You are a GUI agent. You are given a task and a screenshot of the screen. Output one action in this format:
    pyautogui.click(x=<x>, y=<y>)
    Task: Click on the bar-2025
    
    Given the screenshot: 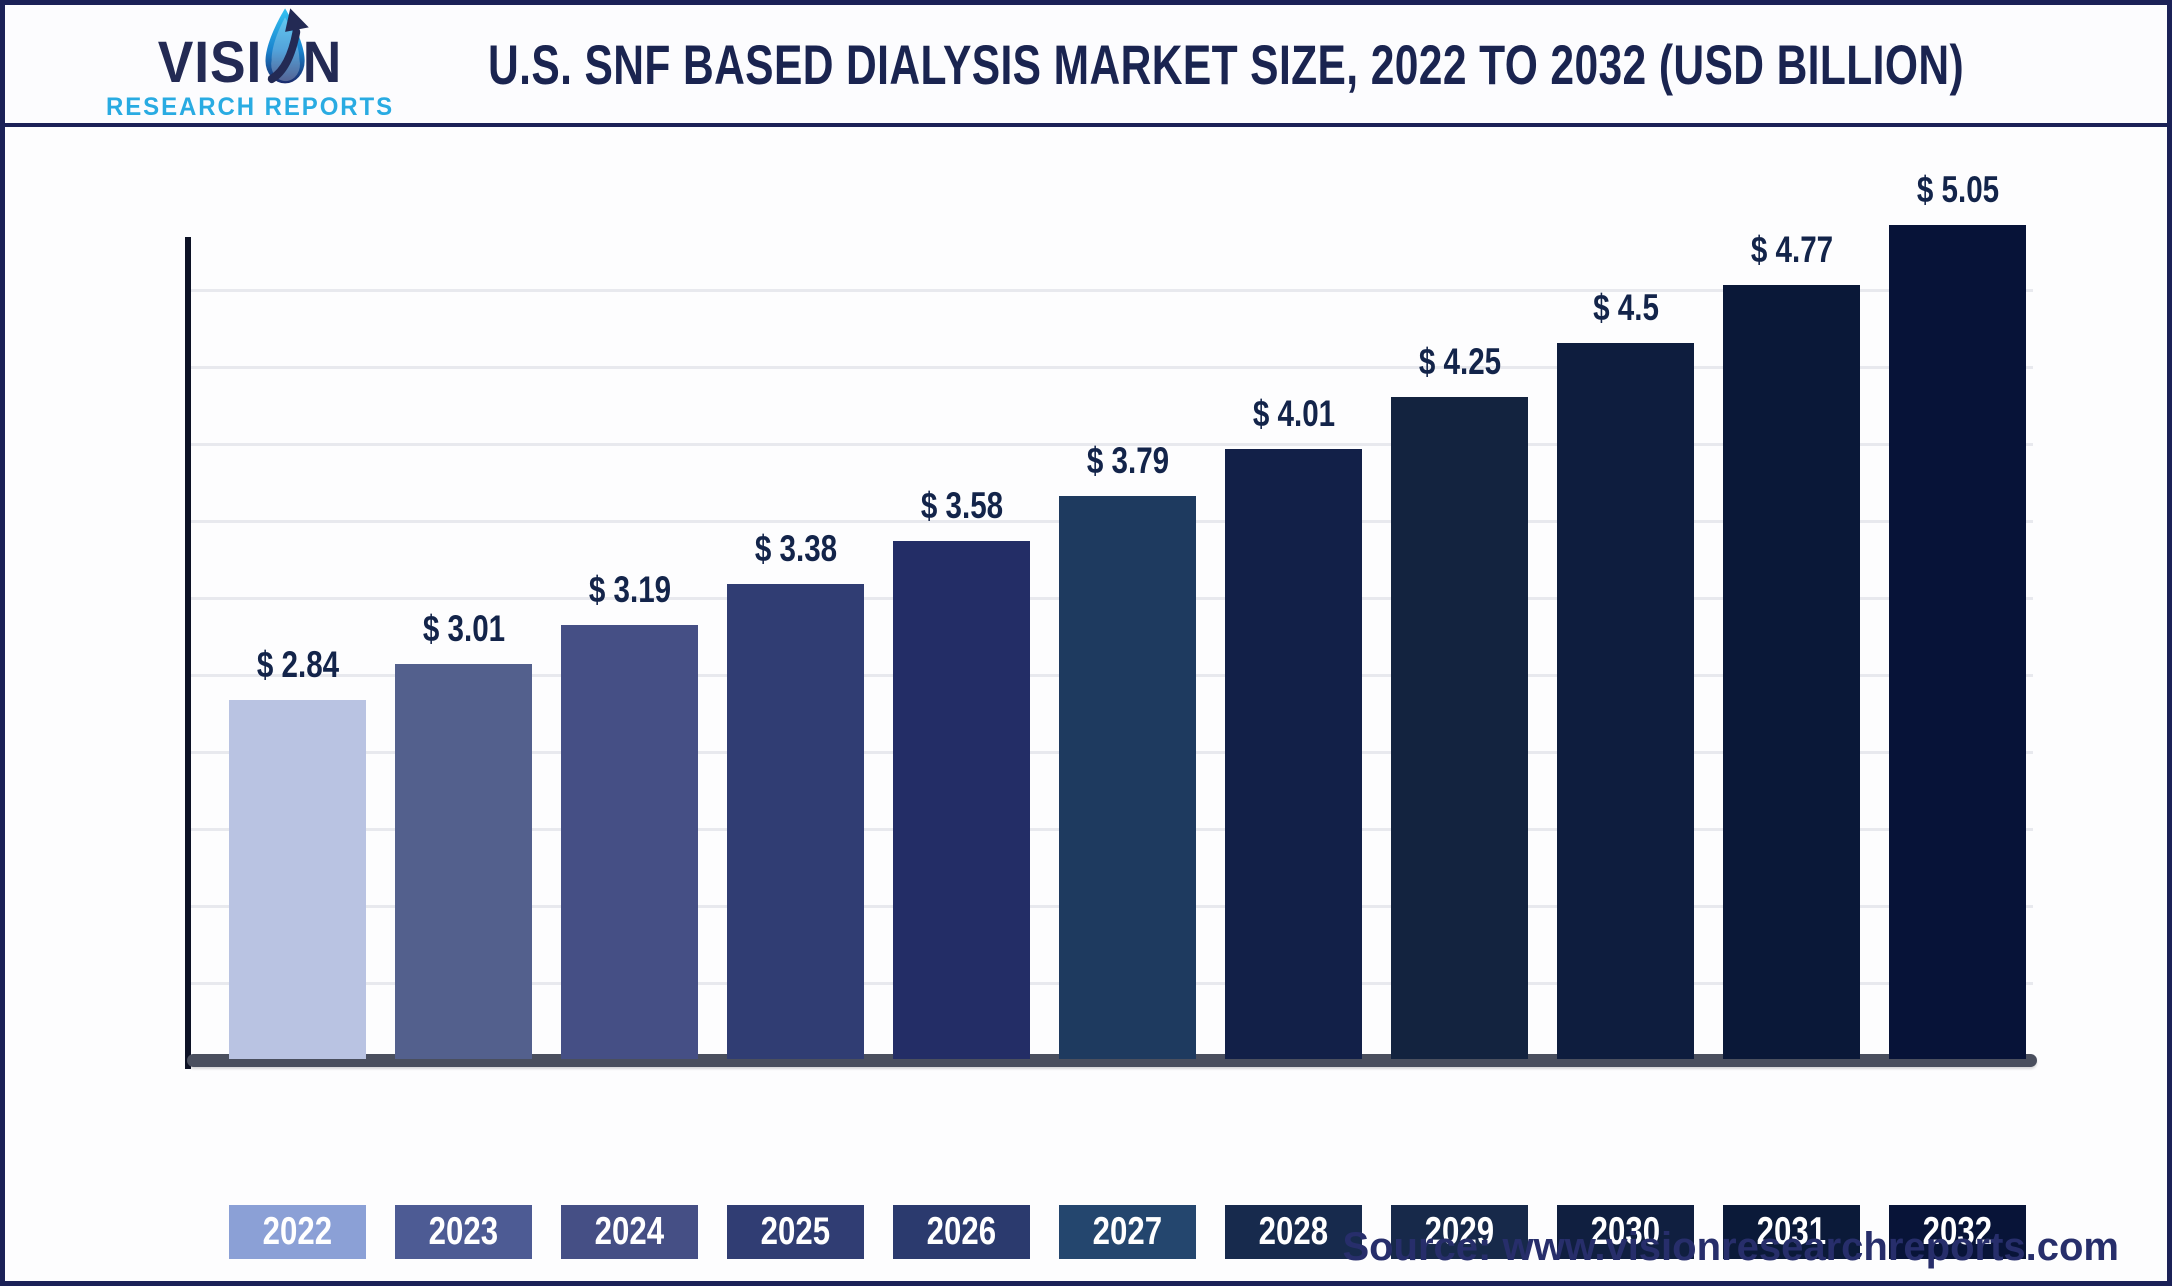 What is the action you would take?
    pyautogui.click(x=795, y=821)
    